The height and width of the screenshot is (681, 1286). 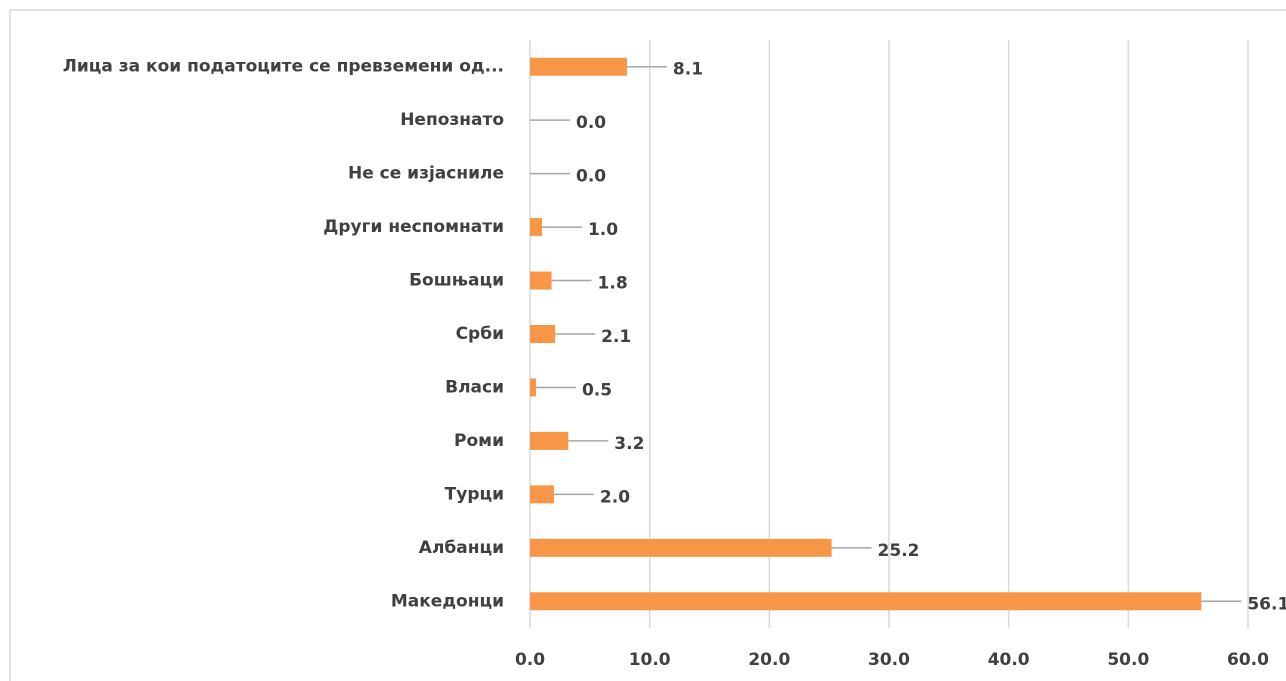 I want to click on y-tick-label: Македонци, so click(x=447, y=601).